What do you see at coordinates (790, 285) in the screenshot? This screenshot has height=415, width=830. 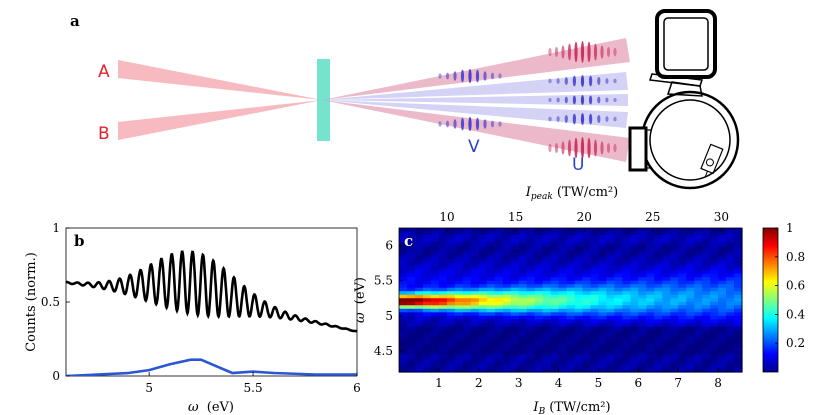 I see `colorbar-ticks: 0.20.40.60.81` at bounding box center [790, 285].